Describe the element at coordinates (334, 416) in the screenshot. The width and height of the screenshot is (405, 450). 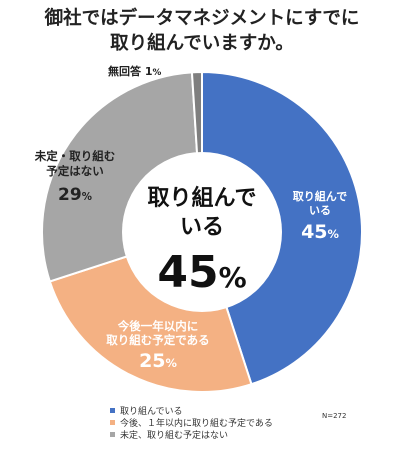
I see `sample-size-label: N=272` at that location.